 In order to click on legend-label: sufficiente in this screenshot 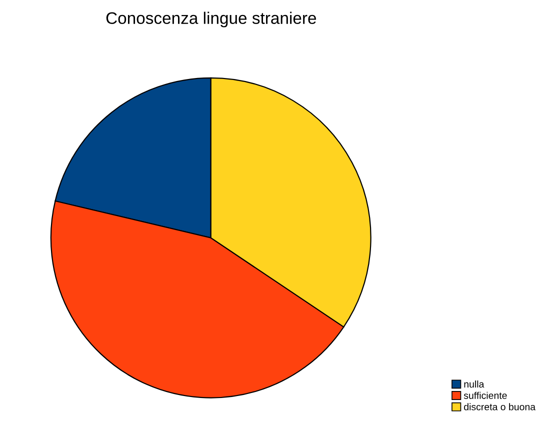, I will do `click(485, 395)`.